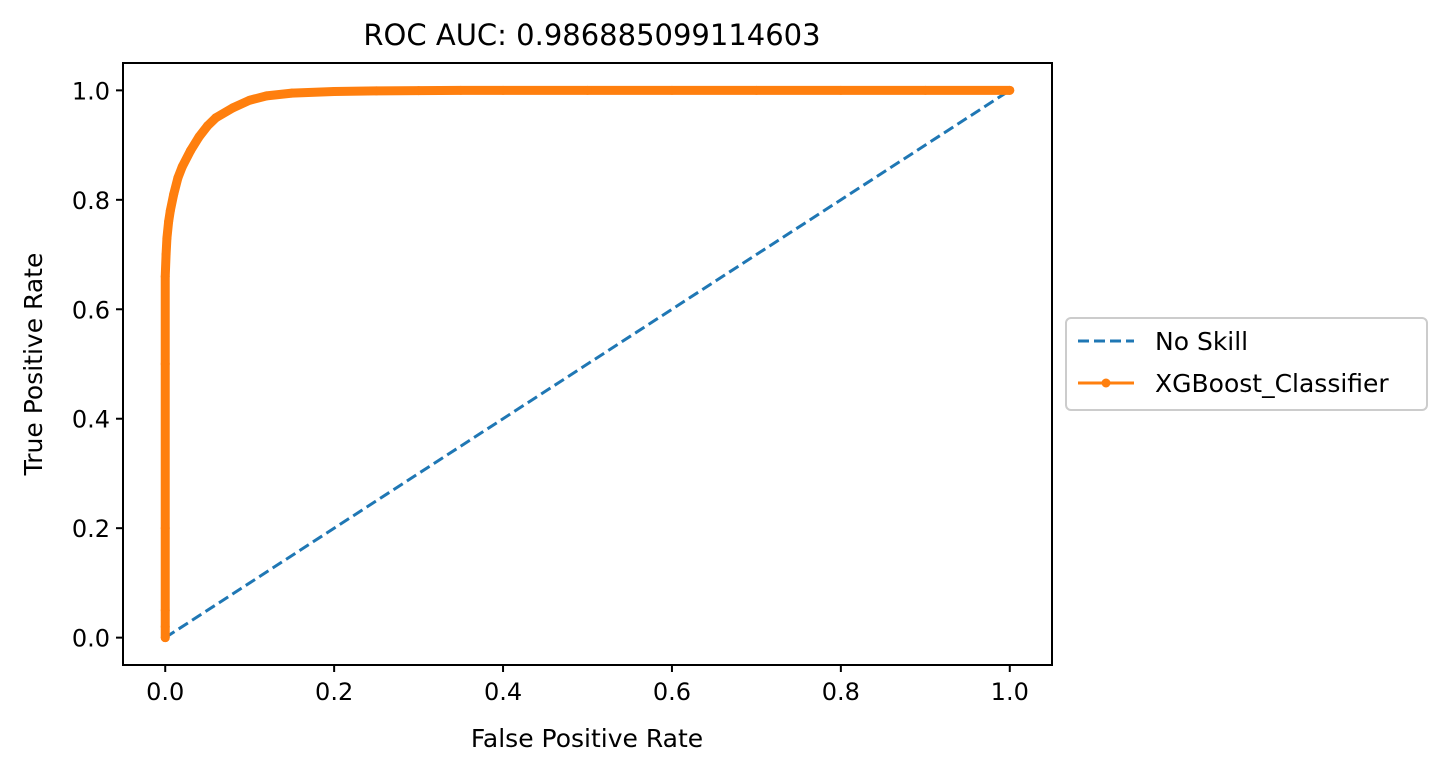  I want to click on y-axis-label: True Positive Rate, so click(33, 365).